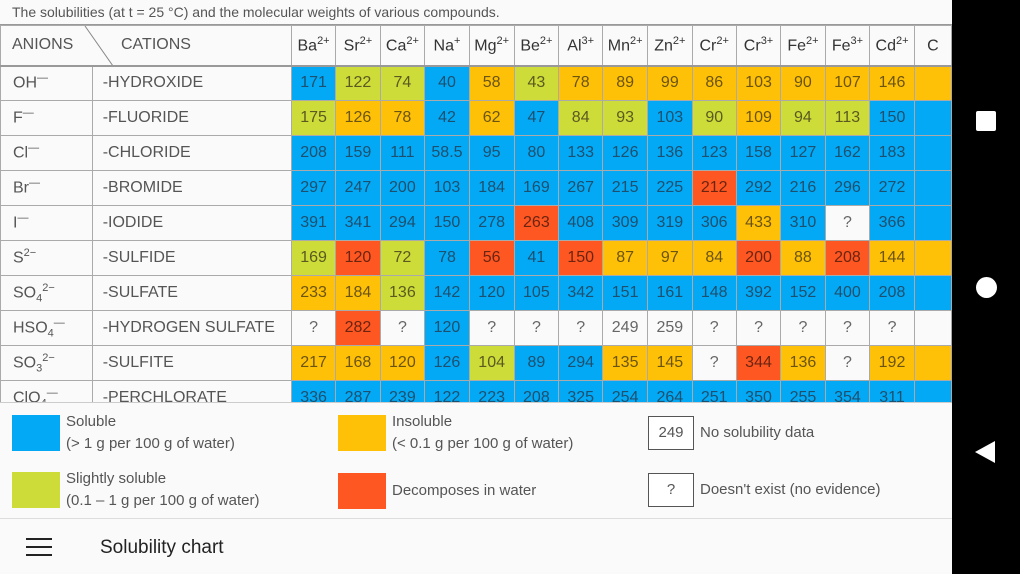 The image size is (1020, 574). What do you see at coordinates (892, 223) in the screenshot?
I see `solubility-cell: 366` at bounding box center [892, 223].